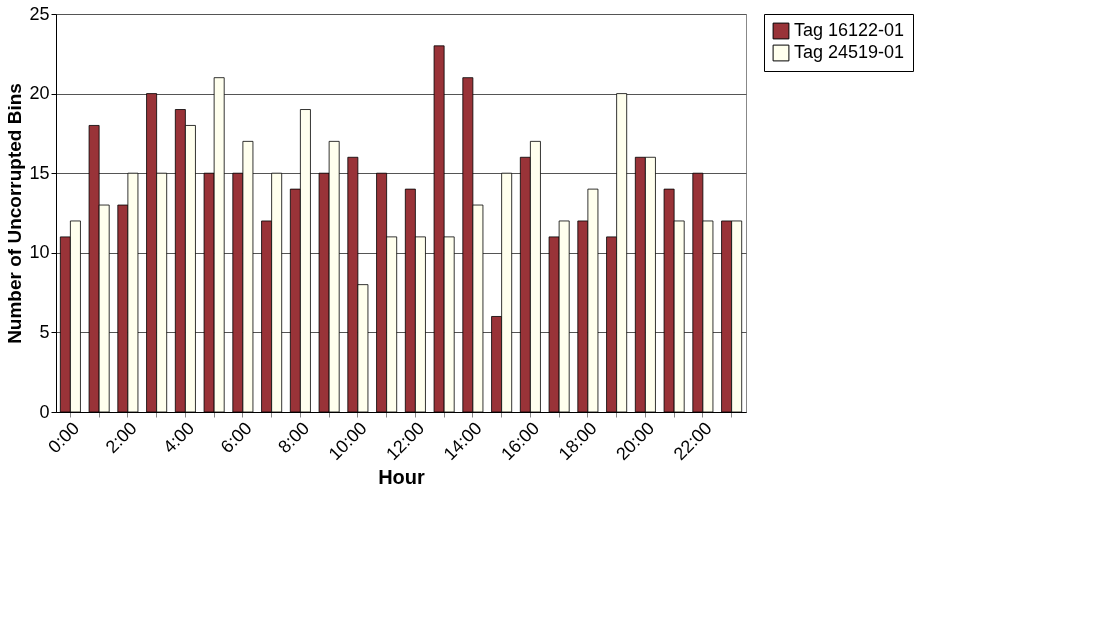  I want to click on y-axis-title: Number of Uncorrupted Bins, so click(15, 213).